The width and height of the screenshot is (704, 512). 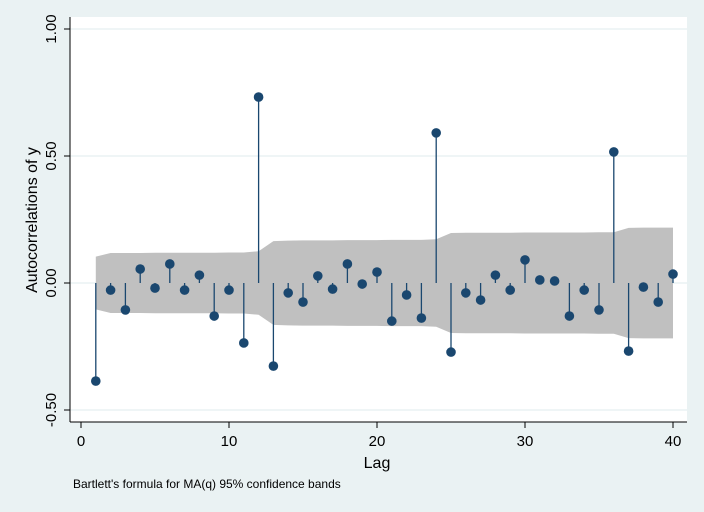 What do you see at coordinates (525, 441) in the screenshot?
I see `x-tick-label: 30` at bounding box center [525, 441].